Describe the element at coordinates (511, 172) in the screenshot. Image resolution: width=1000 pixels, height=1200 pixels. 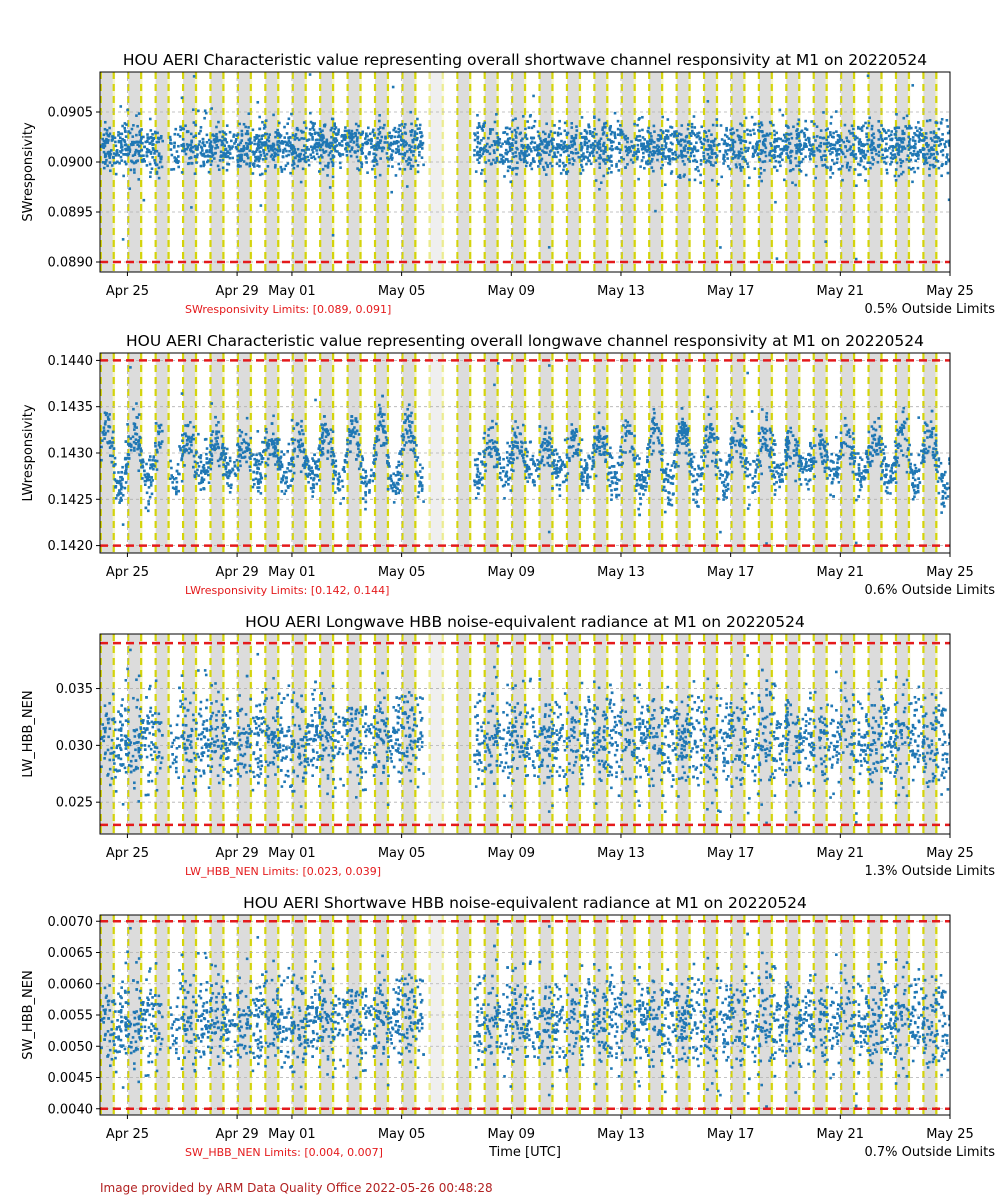
I see `day-night-shading` at that location.